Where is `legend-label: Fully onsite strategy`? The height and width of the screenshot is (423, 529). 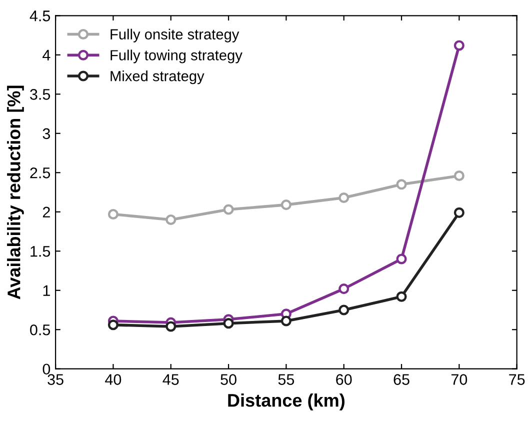 legend-label: Fully onsite strategy is located at coordinates (175, 35).